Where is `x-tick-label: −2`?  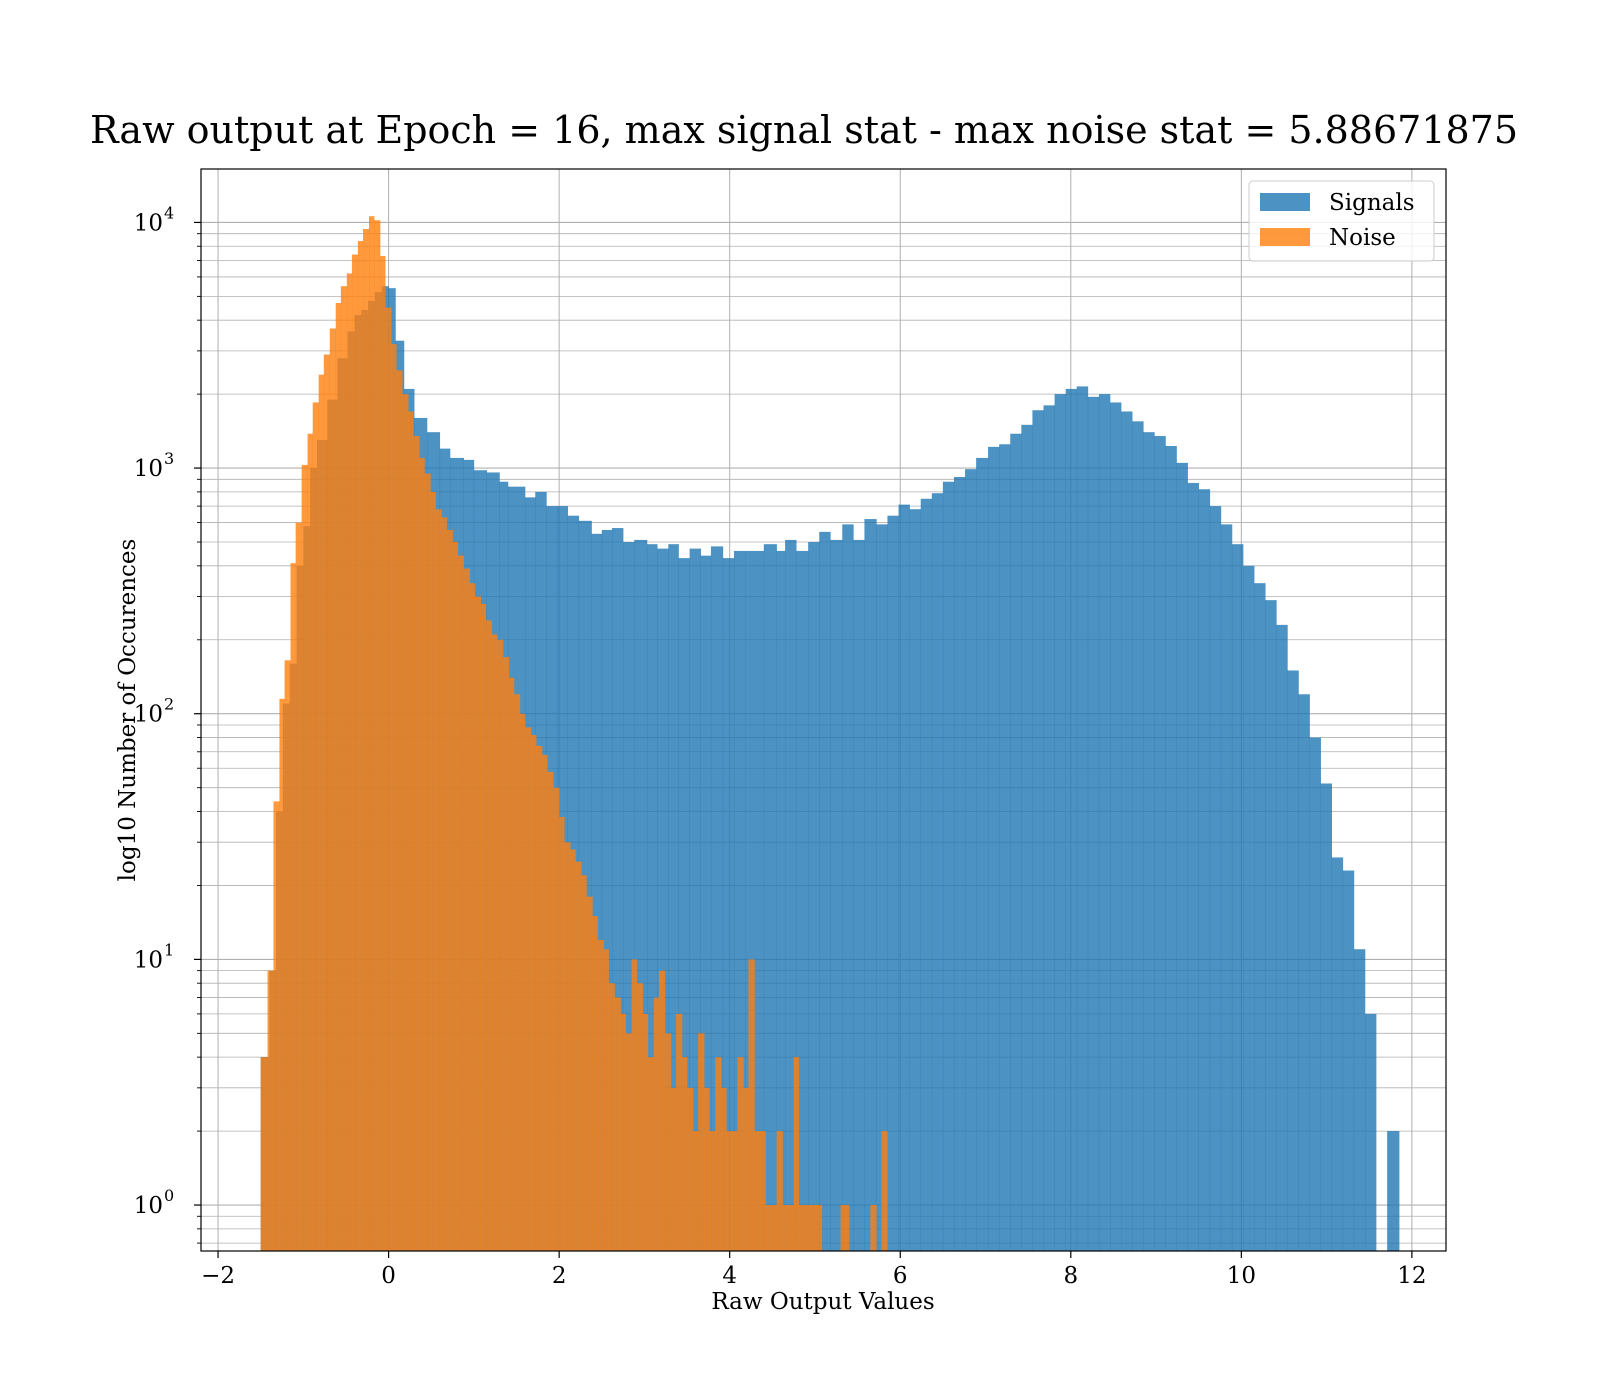
x-tick-label: −2 is located at coordinates (218, 1276).